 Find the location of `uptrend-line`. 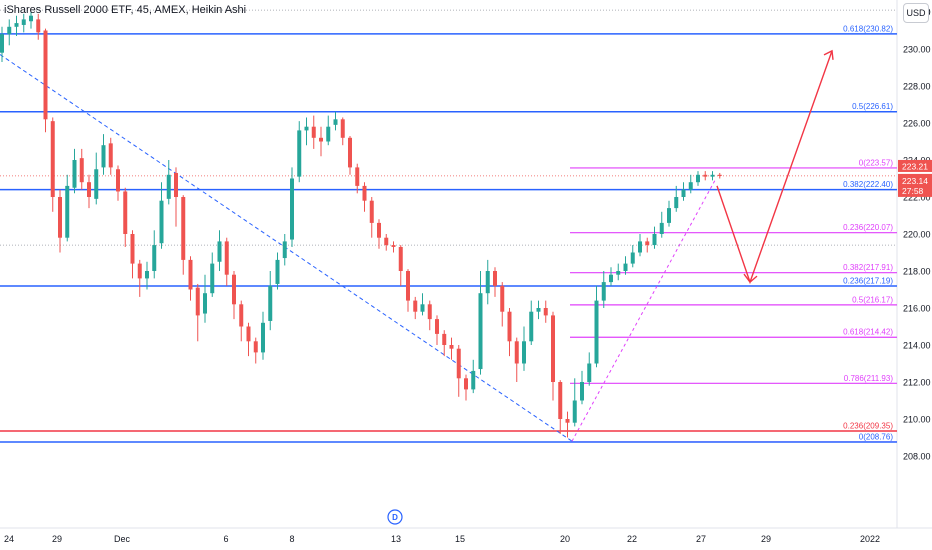

uptrend-line is located at coordinates (644, 310).